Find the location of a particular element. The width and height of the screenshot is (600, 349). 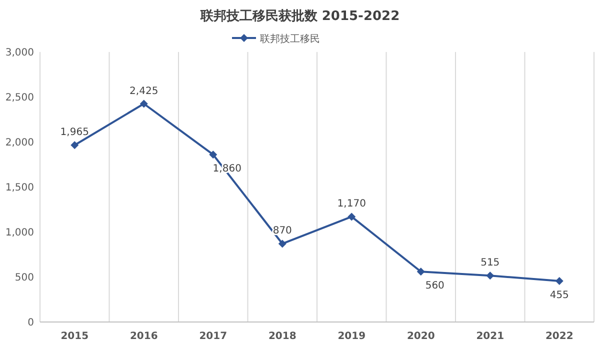

legend-label: 联邦技工移民 is located at coordinates (290, 39).